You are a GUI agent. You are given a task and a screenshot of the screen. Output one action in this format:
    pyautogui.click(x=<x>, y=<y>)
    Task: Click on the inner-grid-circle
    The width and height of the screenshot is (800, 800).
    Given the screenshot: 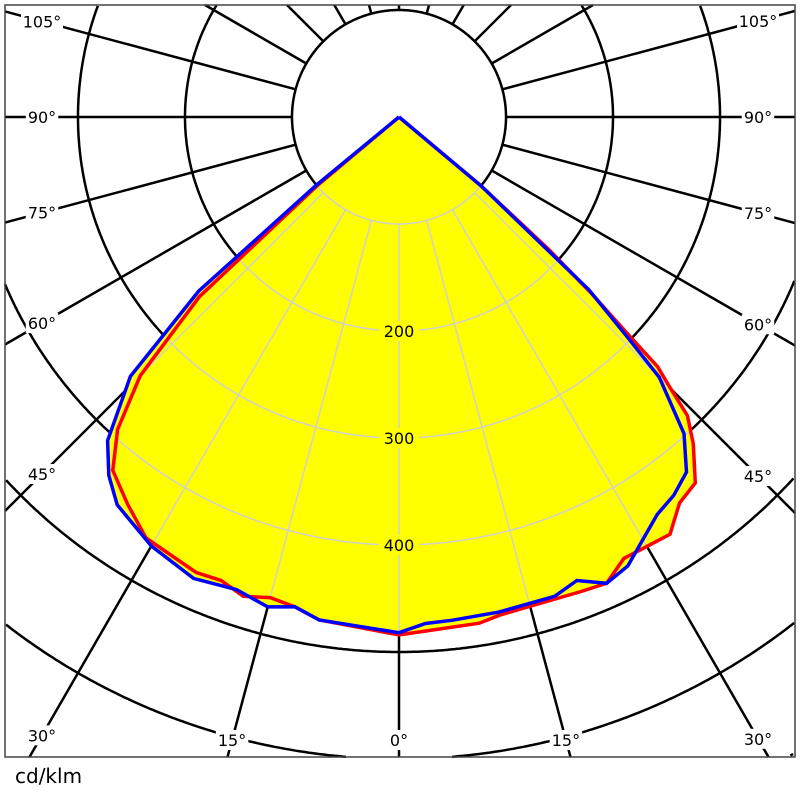 What is the action you would take?
    pyautogui.click(x=401, y=755)
    